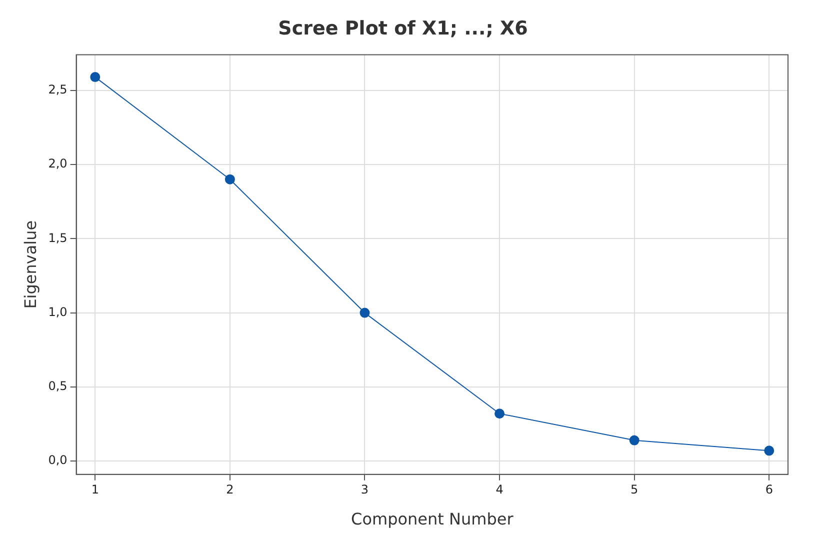 This screenshot has width=816, height=547. I want to click on x-tick-label: 2, so click(230, 489).